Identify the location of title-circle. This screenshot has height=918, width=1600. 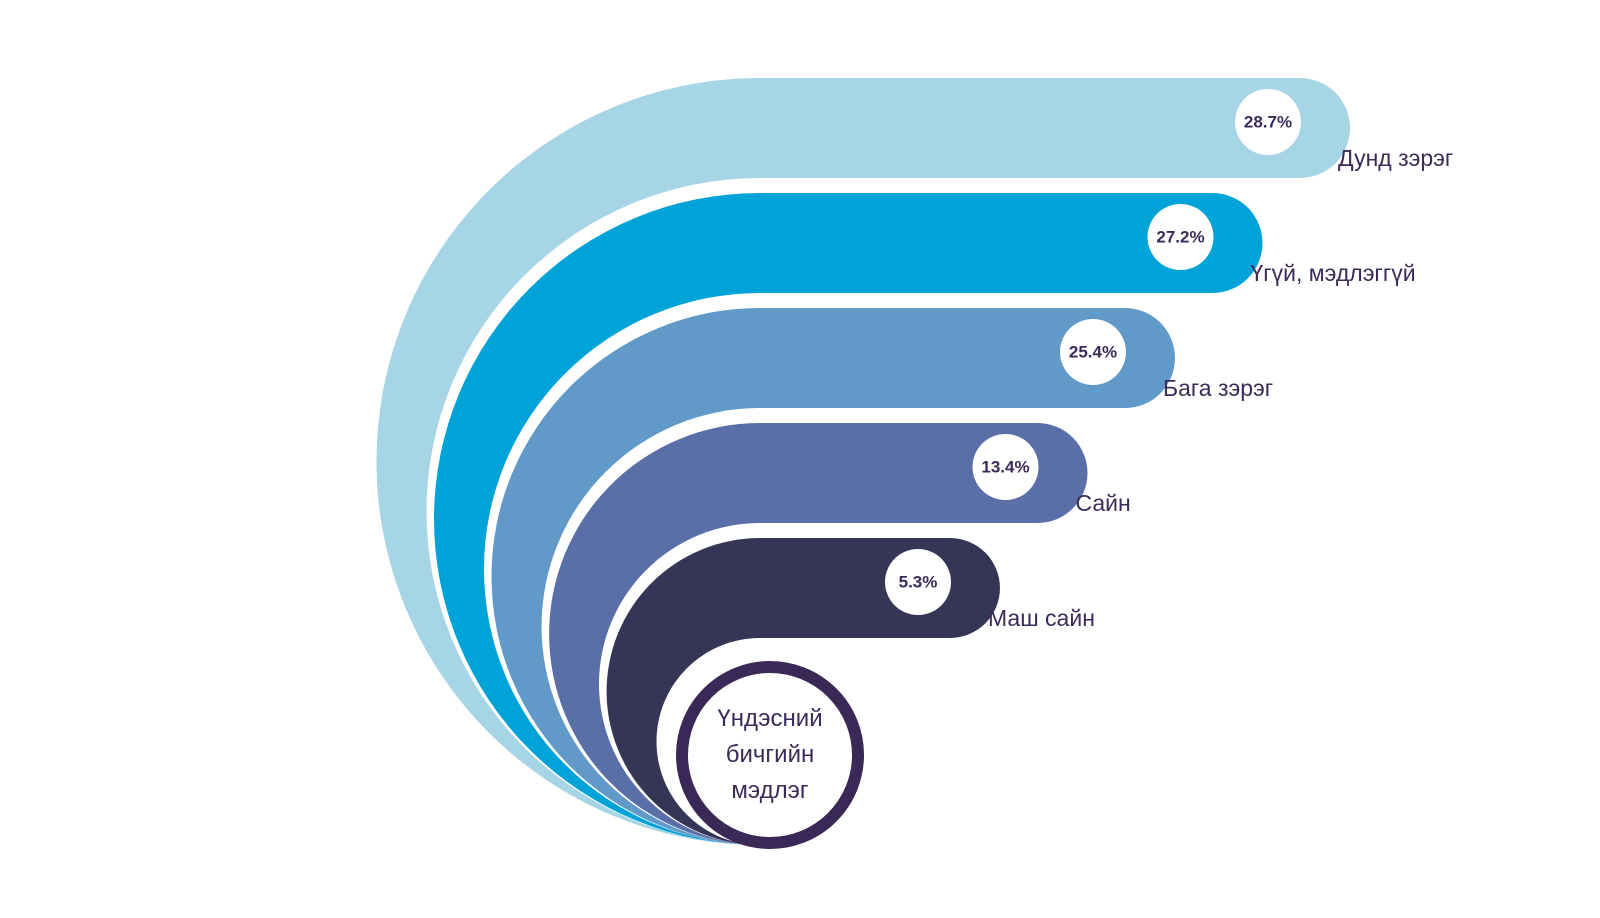
(770, 755).